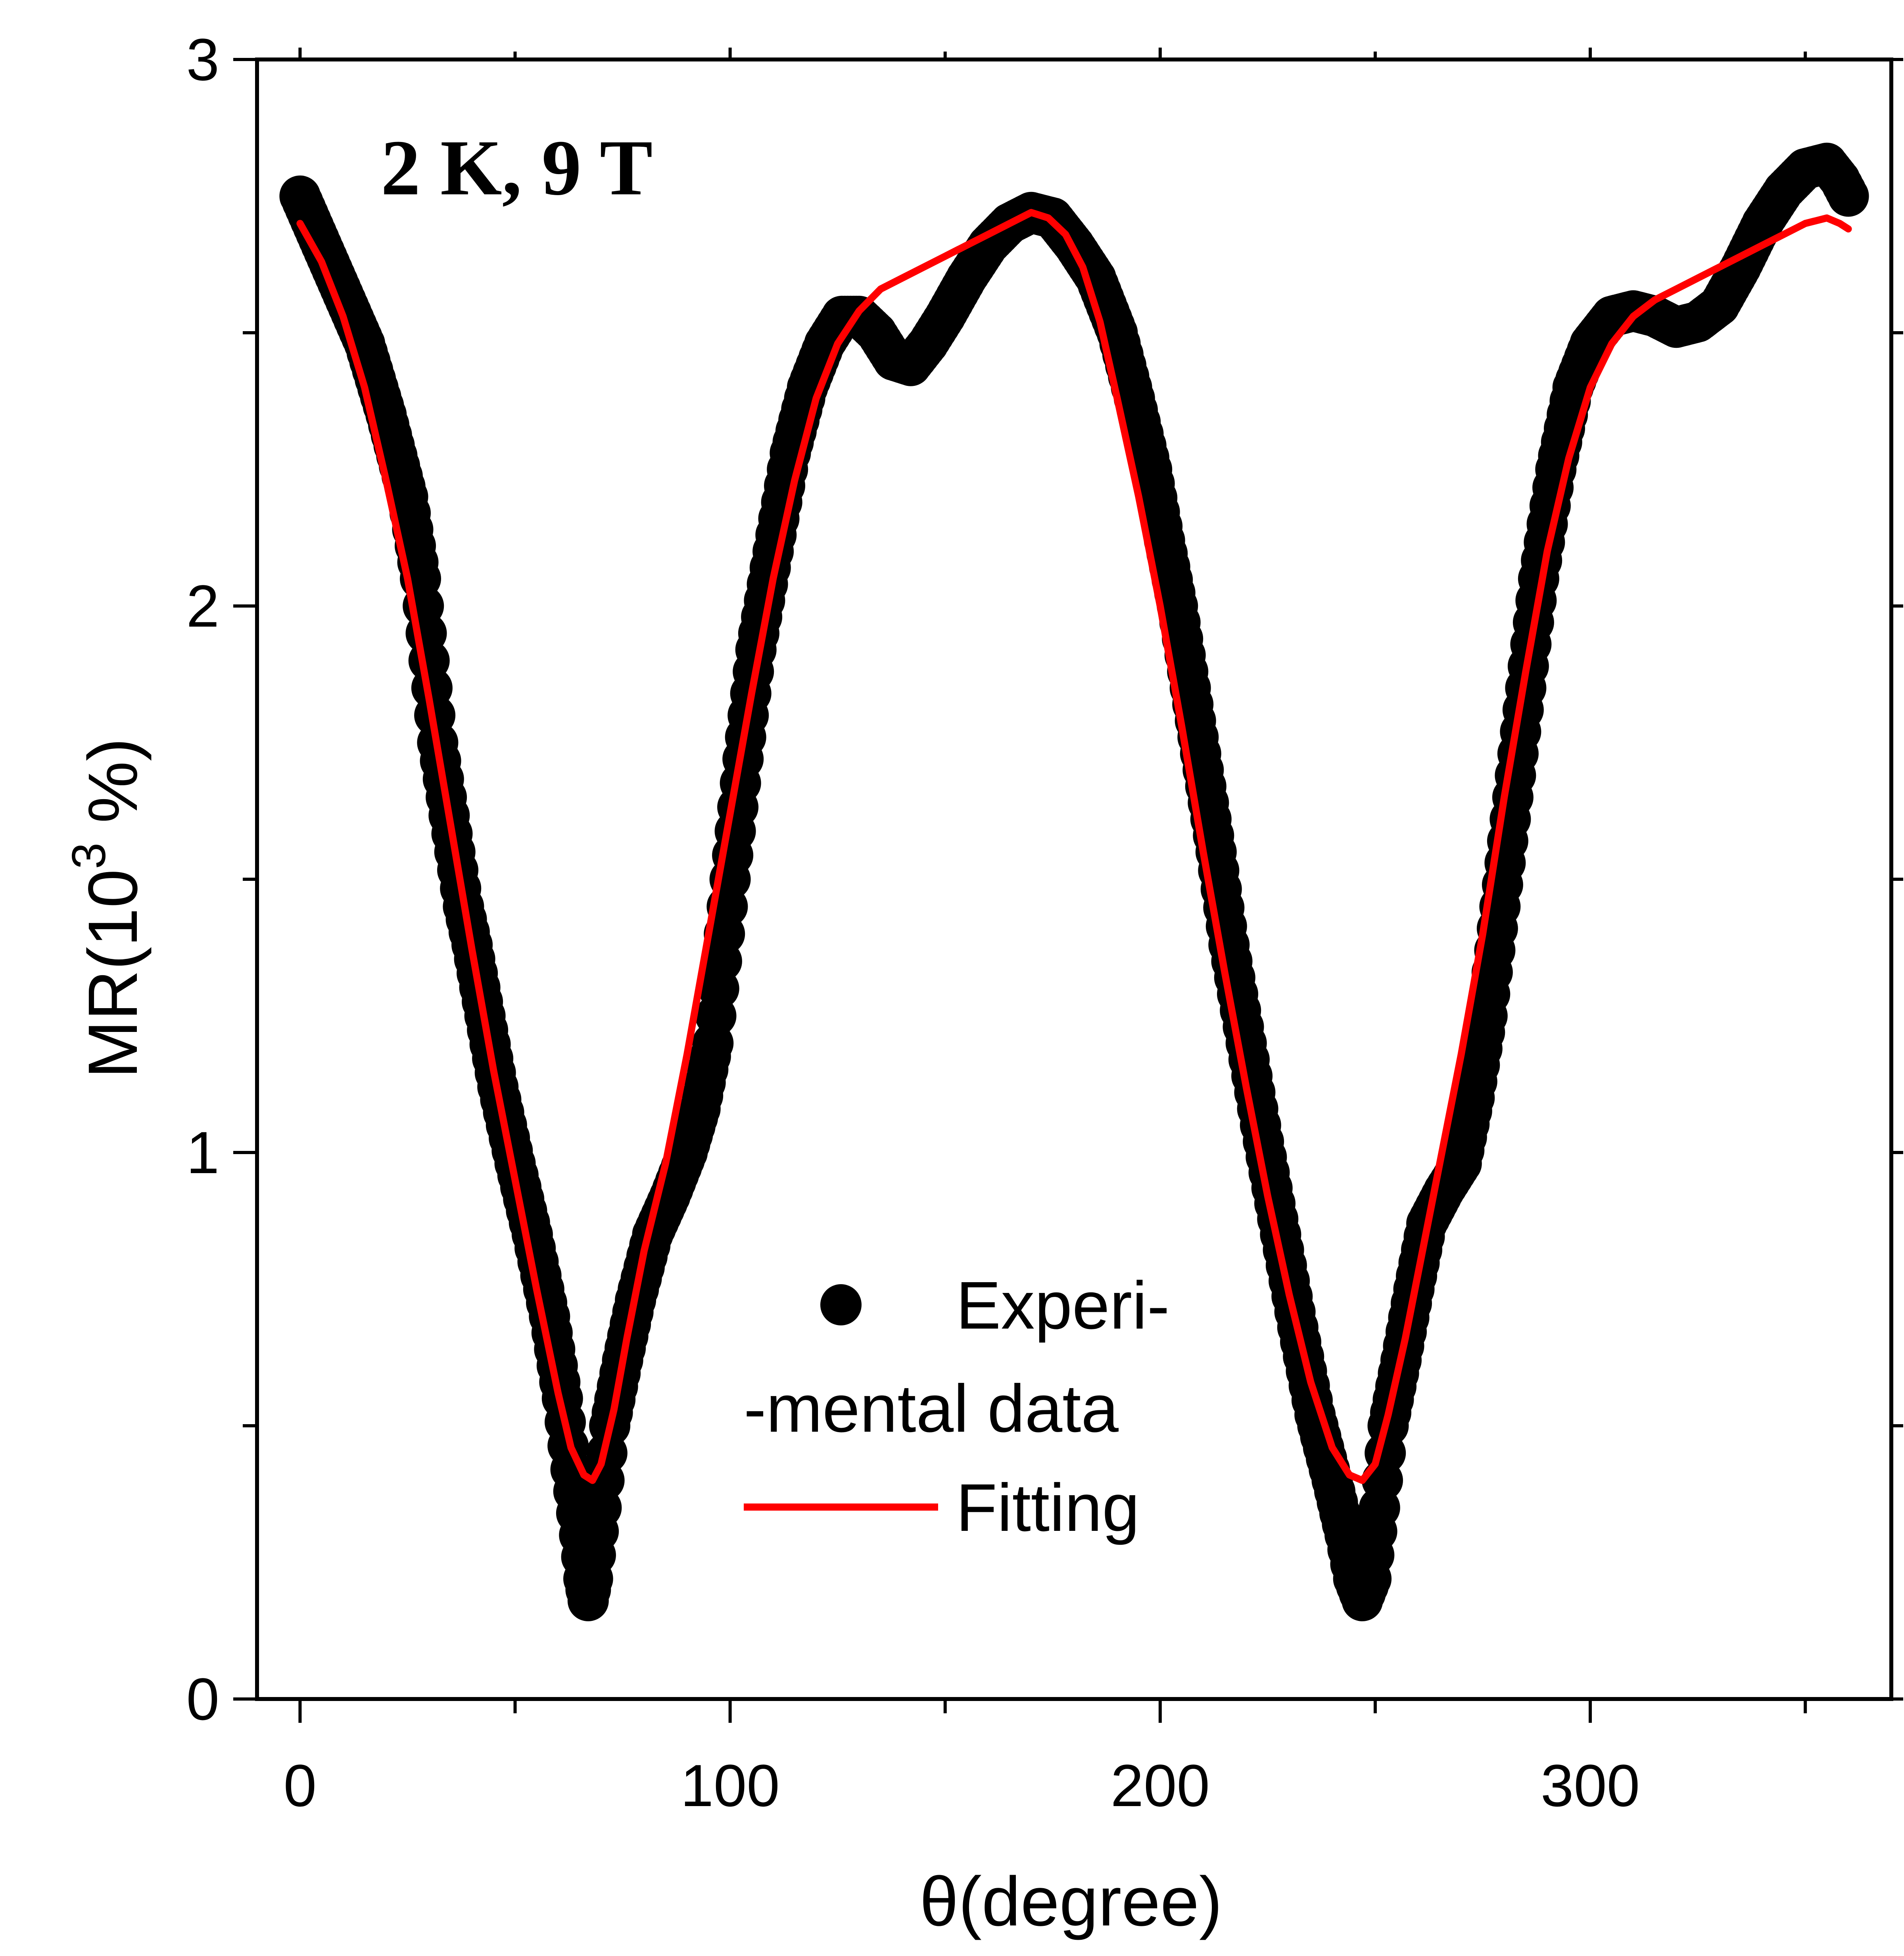  Describe the element at coordinates (202, 1699) in the screenshot. I see `y-tick-label: 0` at that location.